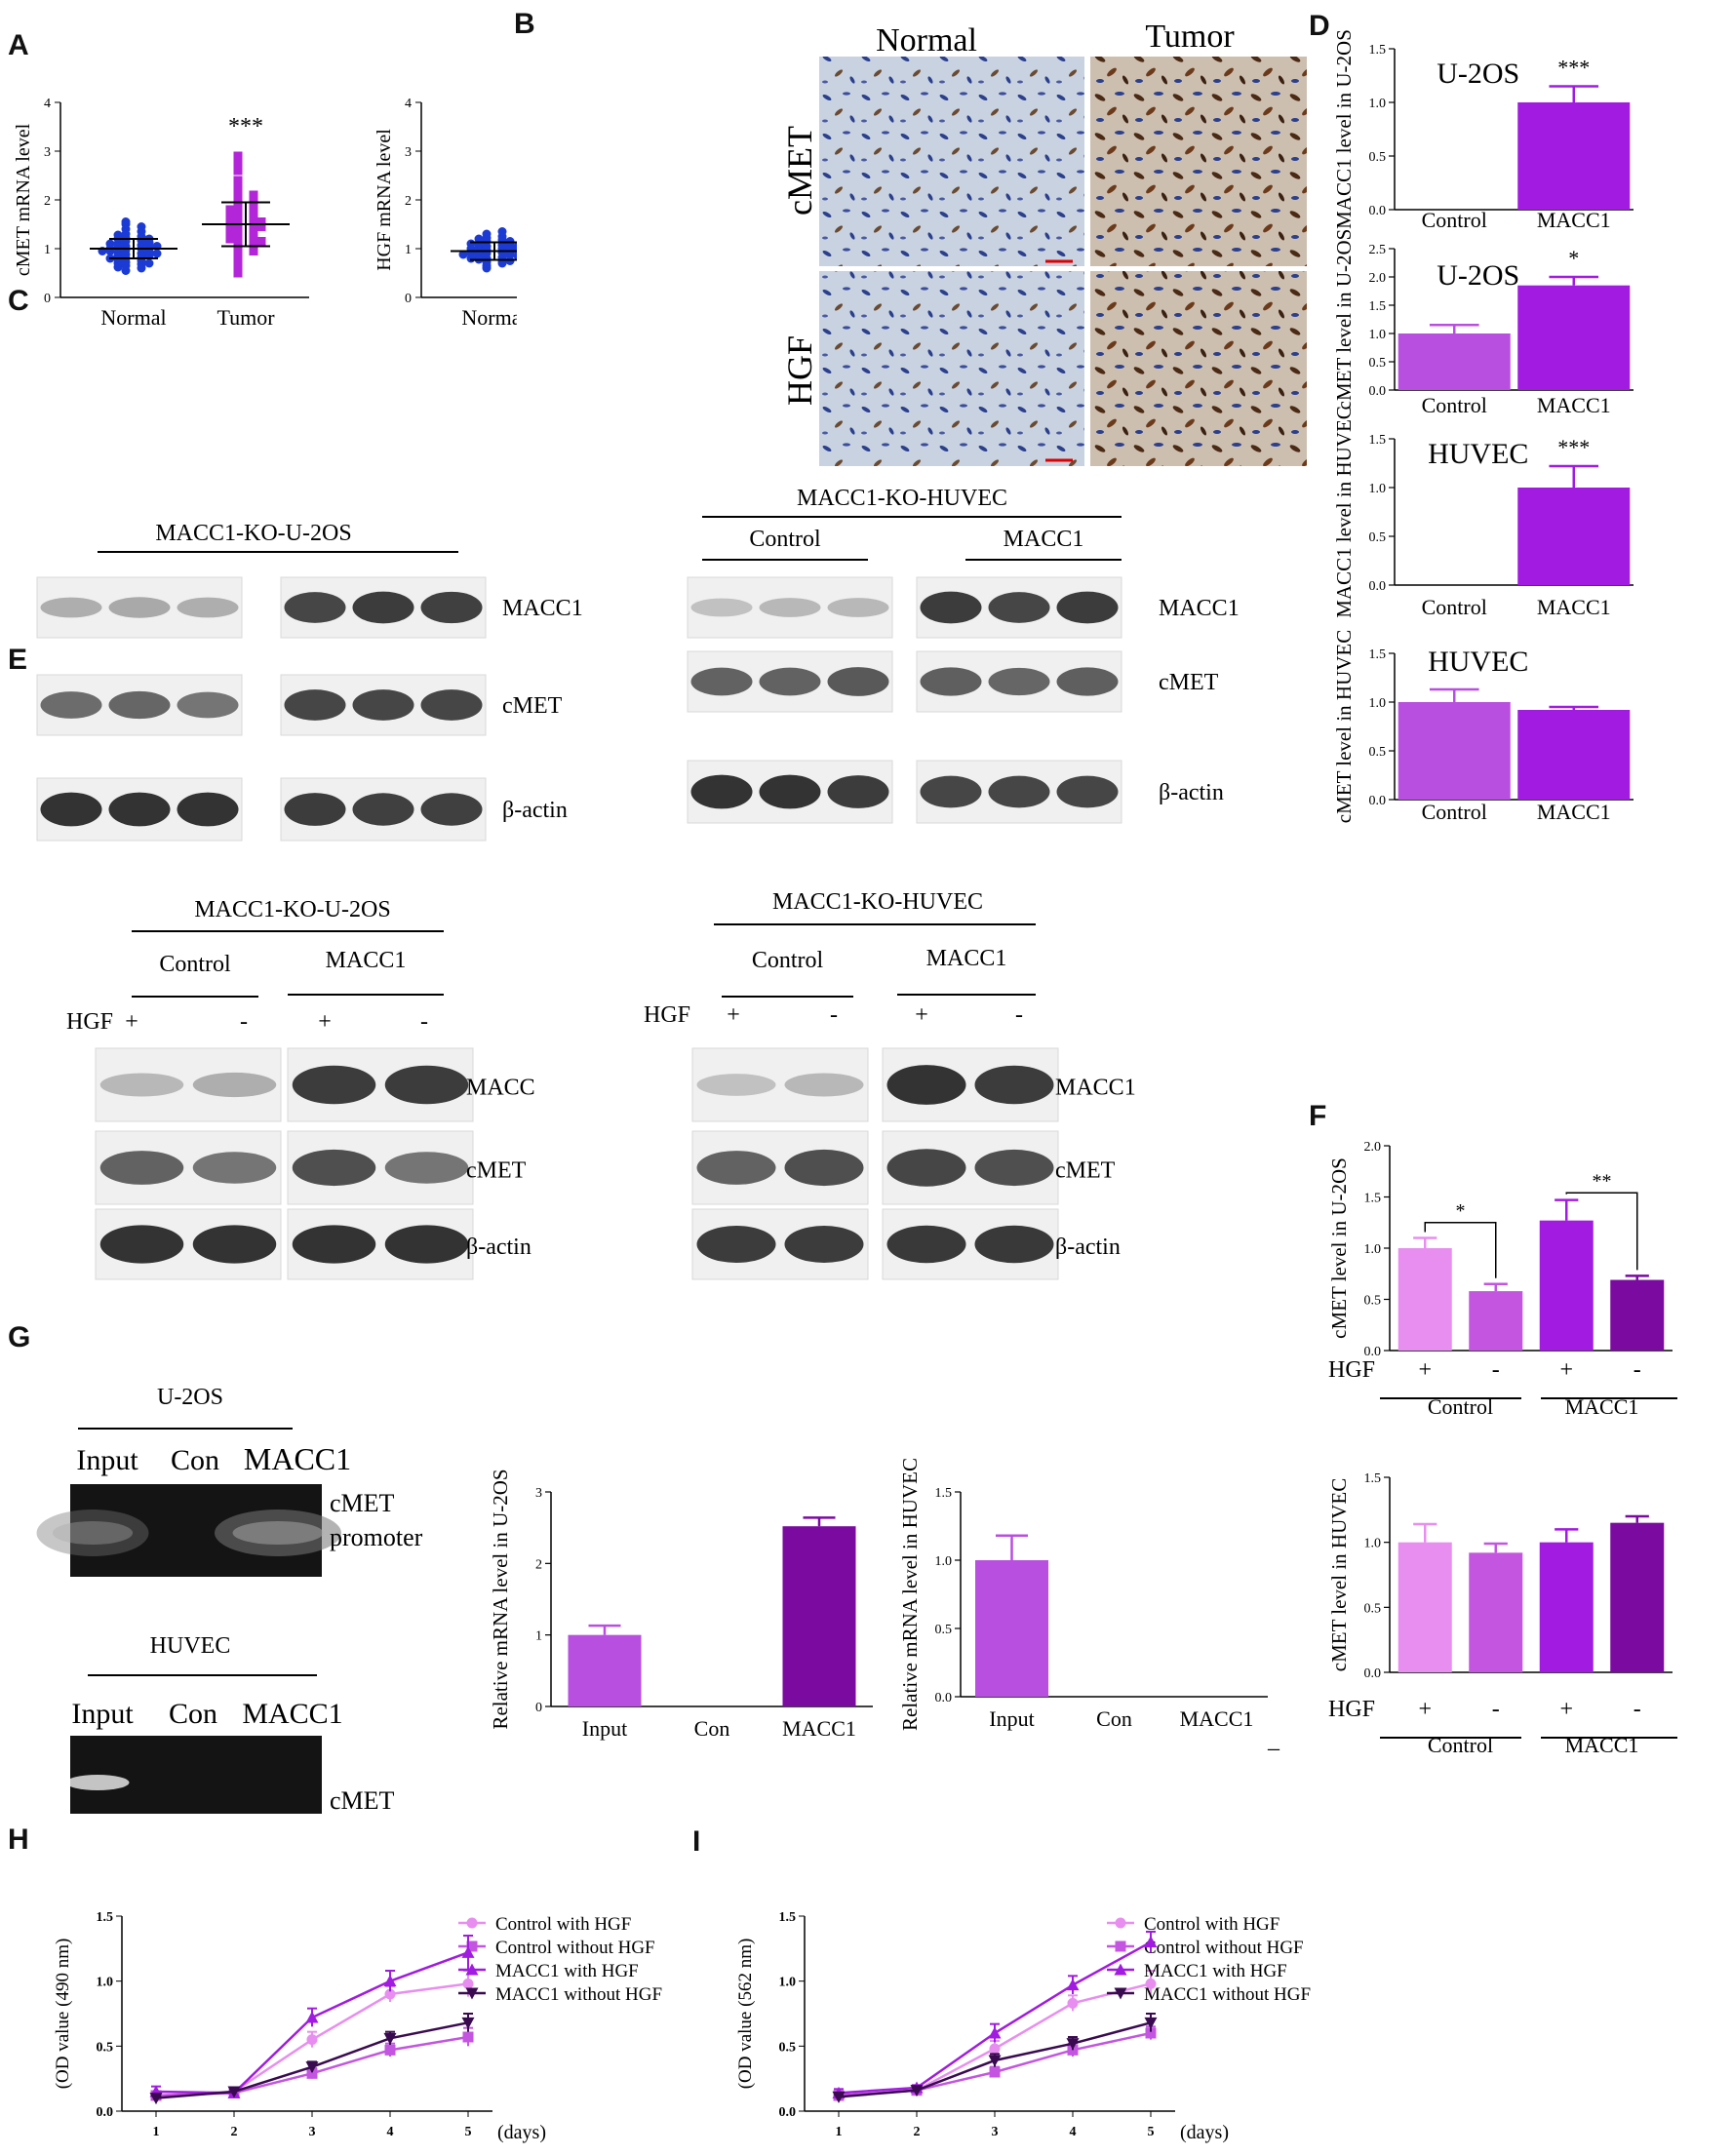  Describe the element at coordinates (563, 1924) in the screenshot. I see `growth-H-legend-label: Control with HGF` at that location.